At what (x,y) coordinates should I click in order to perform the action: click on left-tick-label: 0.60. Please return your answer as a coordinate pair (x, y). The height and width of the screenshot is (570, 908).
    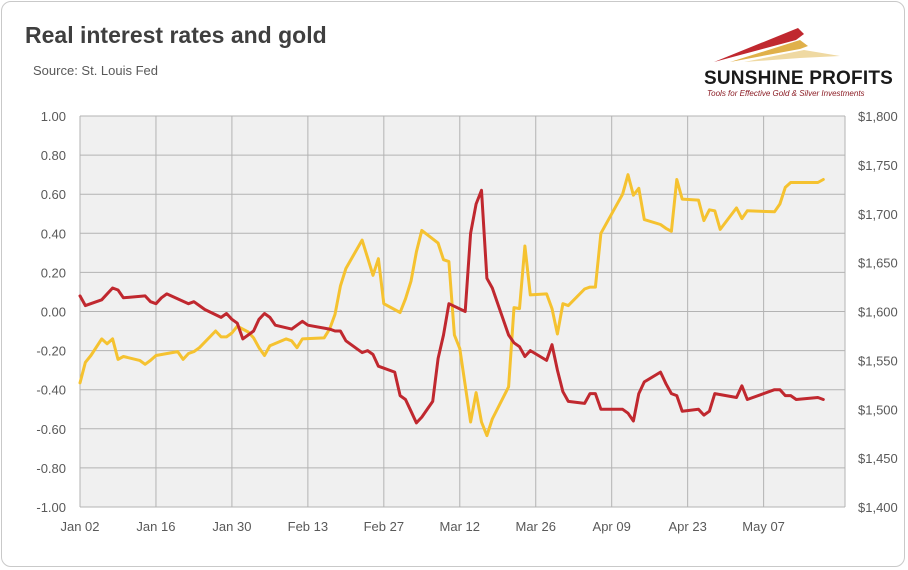
    Looking at the image, I should click on (53, 194).